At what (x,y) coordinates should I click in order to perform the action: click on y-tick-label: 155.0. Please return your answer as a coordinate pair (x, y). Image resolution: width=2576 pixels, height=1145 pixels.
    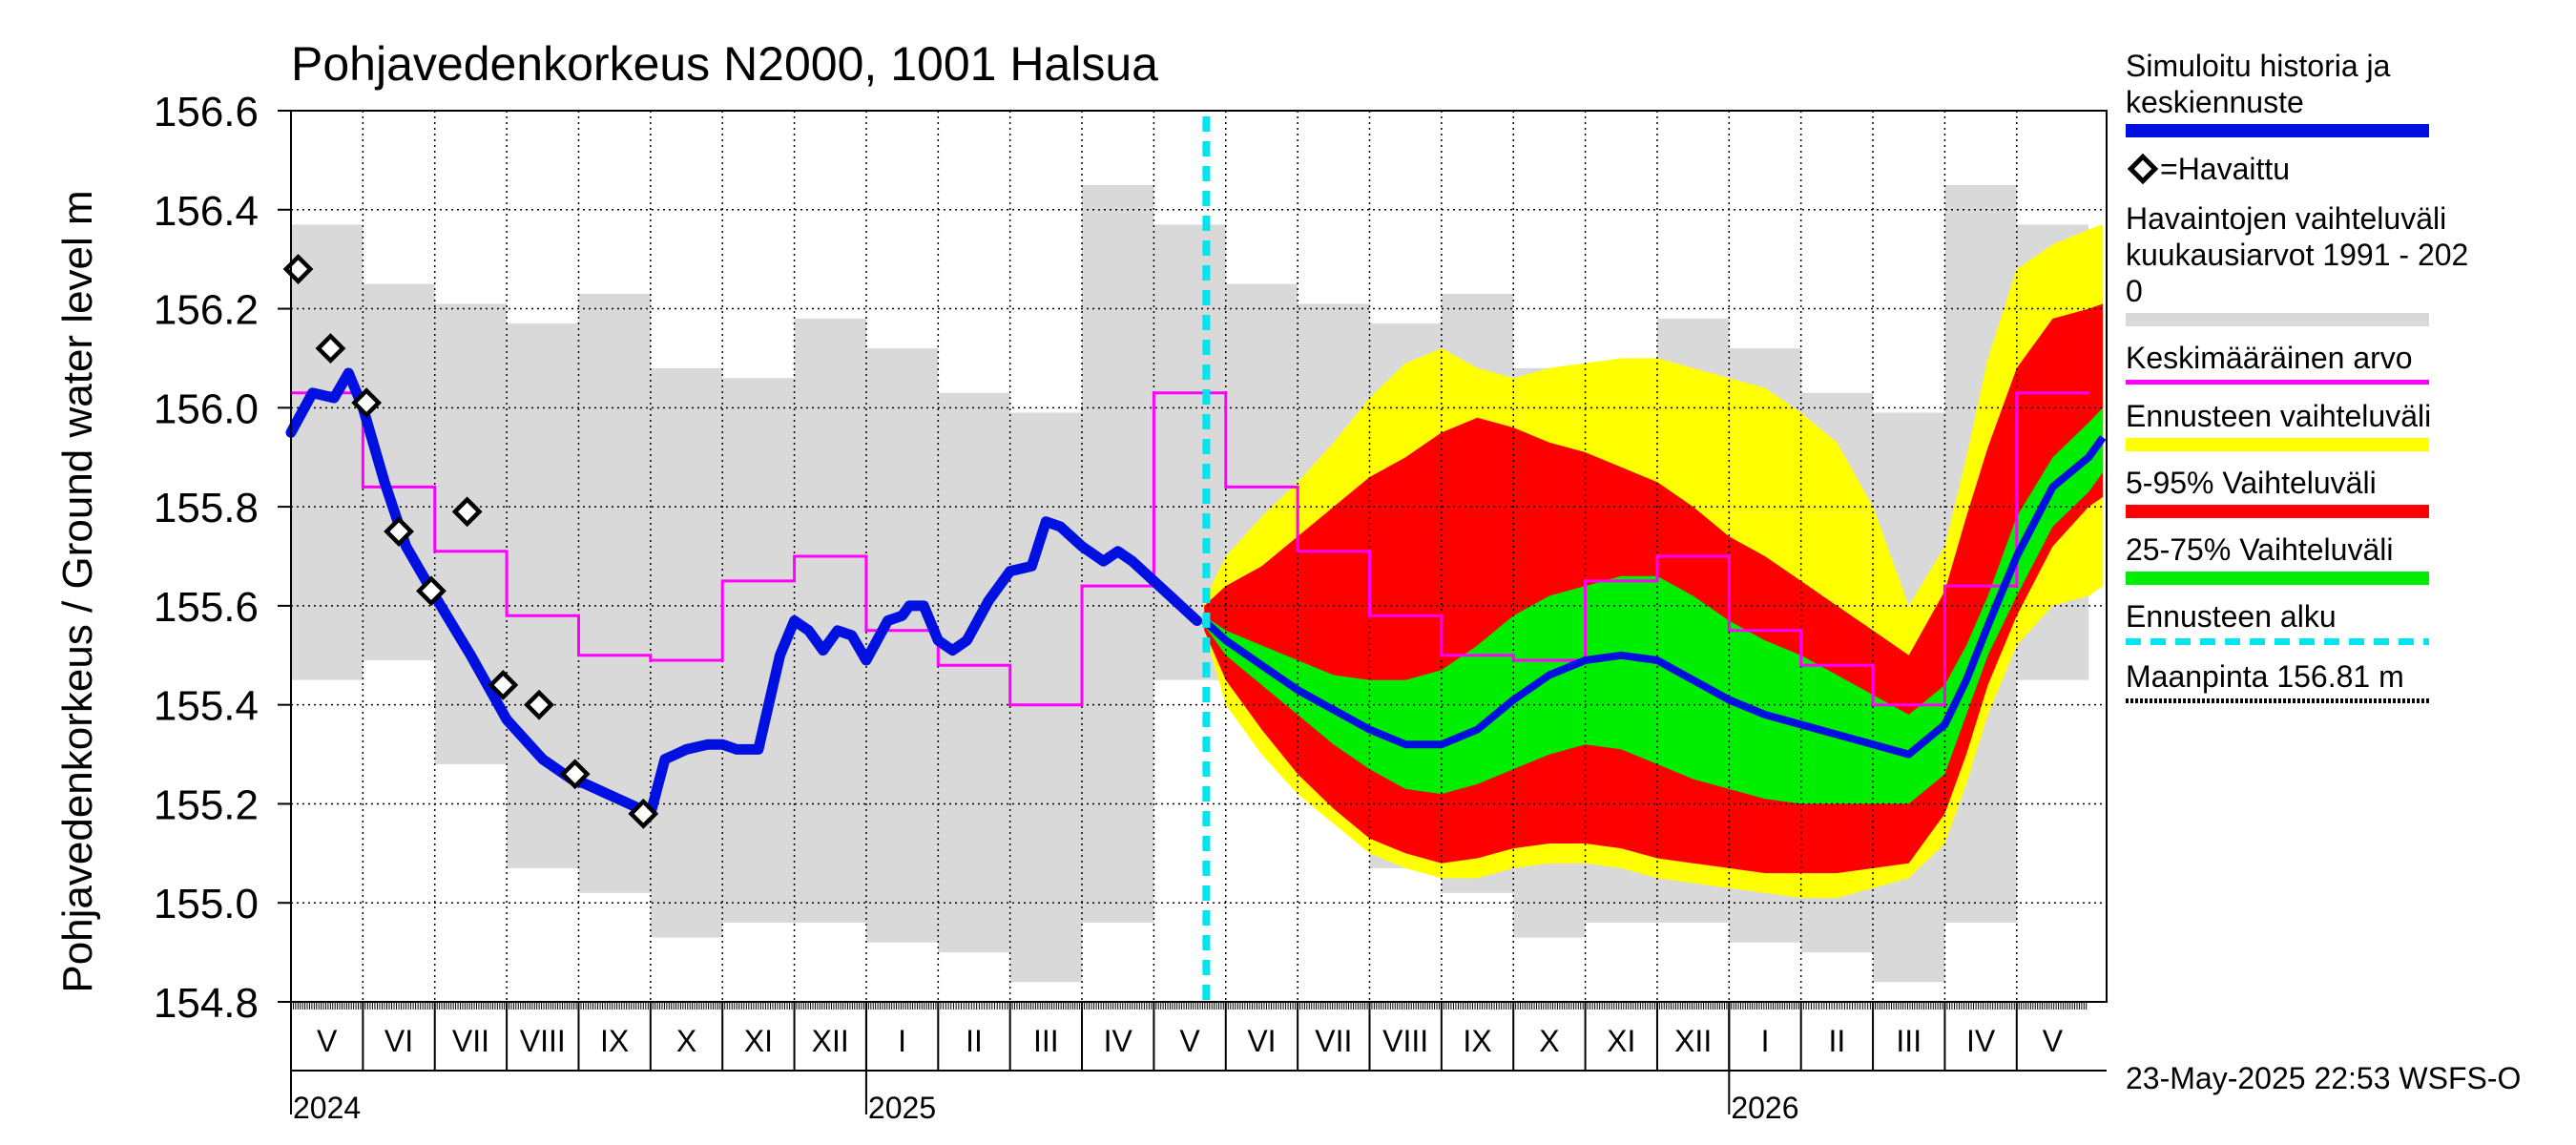
    Looking at the image, I should click on (206, 904).